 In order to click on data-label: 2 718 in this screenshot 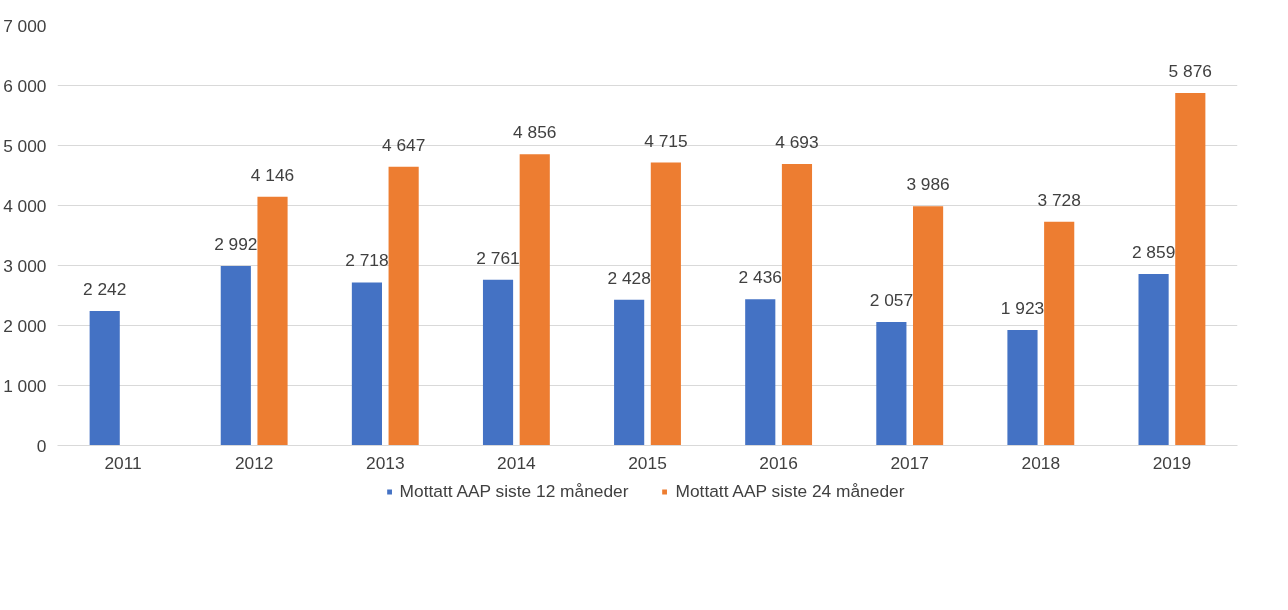, I will do `click(367, 260)`.